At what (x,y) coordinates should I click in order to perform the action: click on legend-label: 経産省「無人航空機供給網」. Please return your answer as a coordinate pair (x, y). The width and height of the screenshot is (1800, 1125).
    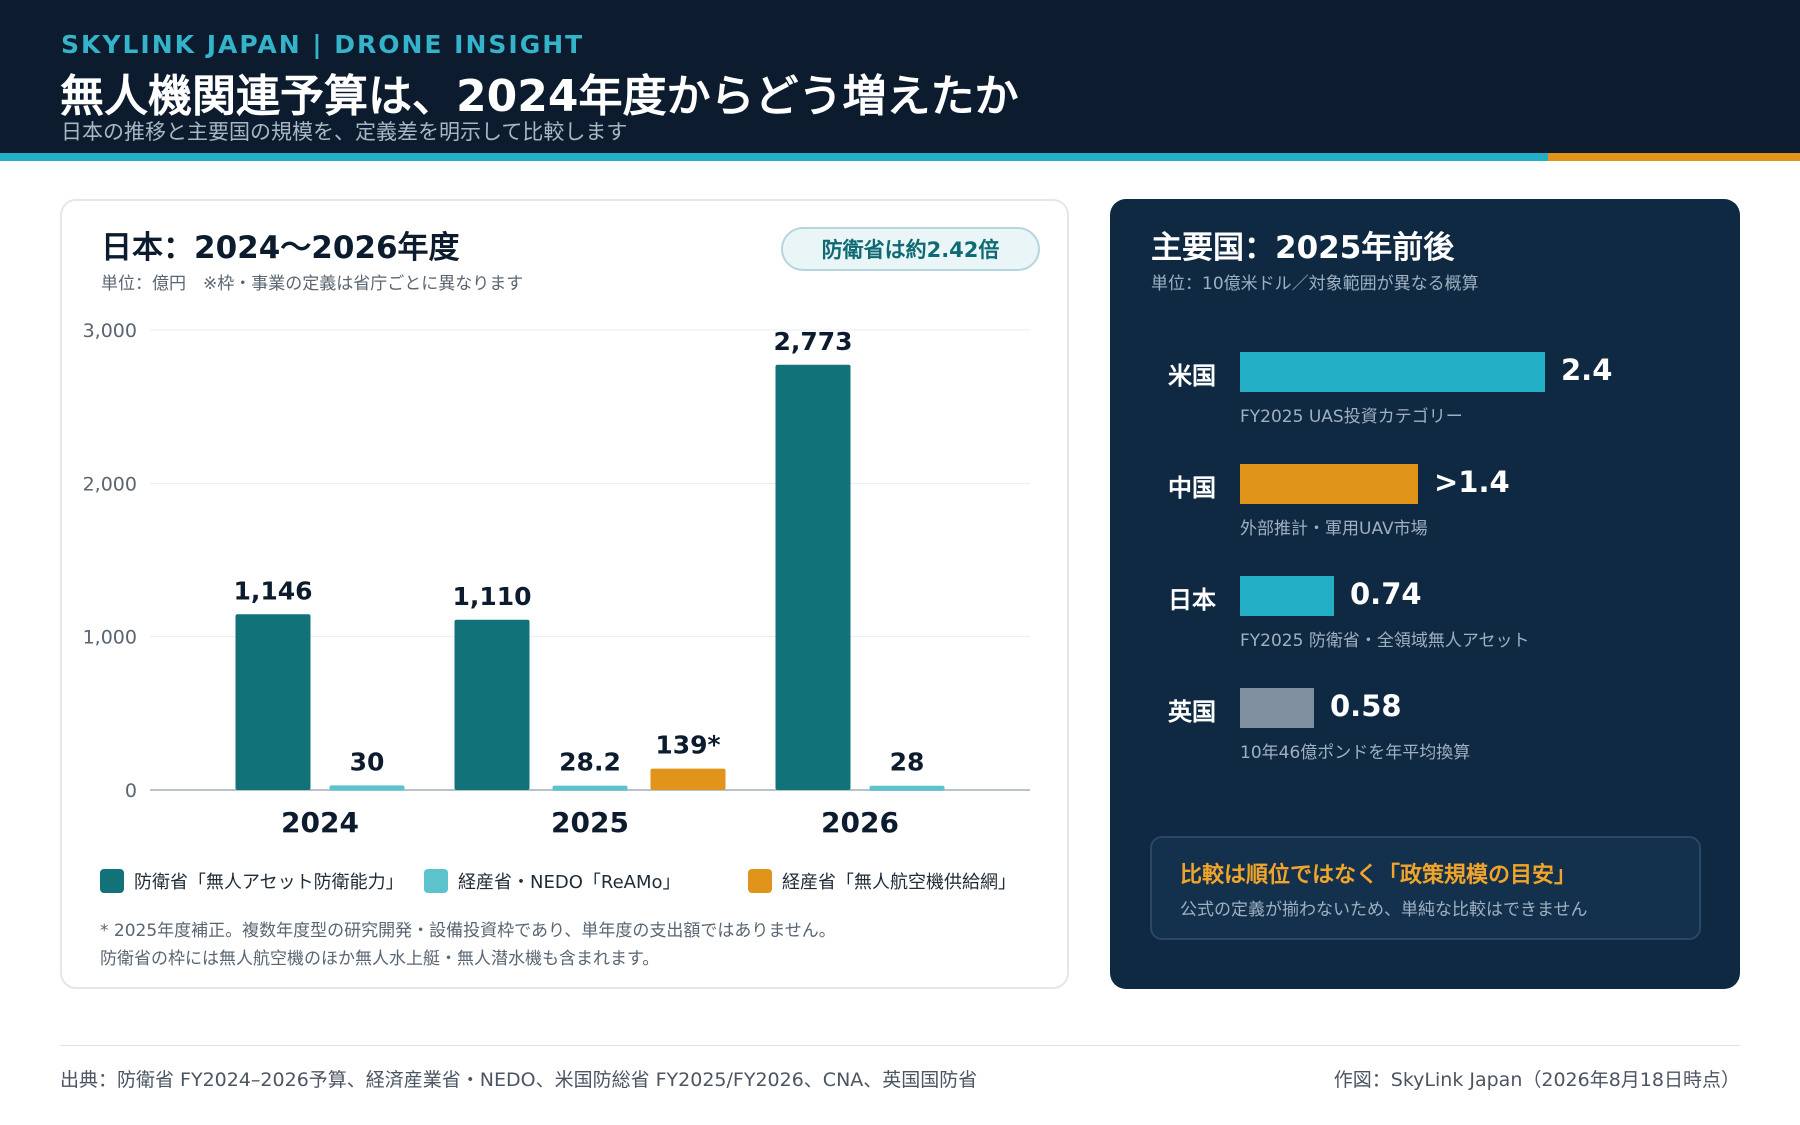
    Looking at the image, I should click on (899, 882).